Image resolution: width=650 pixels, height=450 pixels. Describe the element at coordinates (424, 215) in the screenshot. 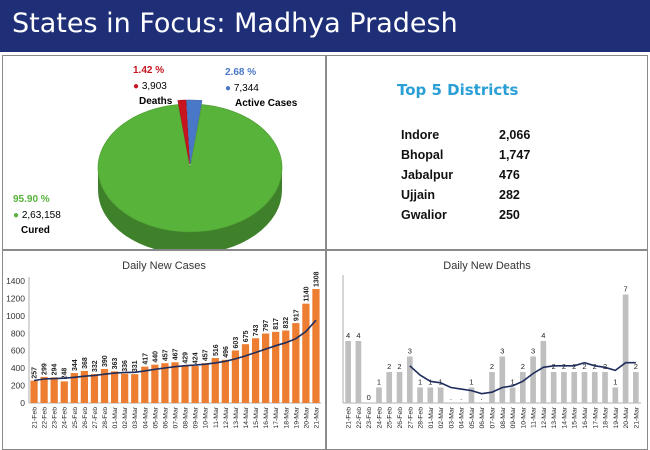

I see `district-name: Gwalior` at that location.